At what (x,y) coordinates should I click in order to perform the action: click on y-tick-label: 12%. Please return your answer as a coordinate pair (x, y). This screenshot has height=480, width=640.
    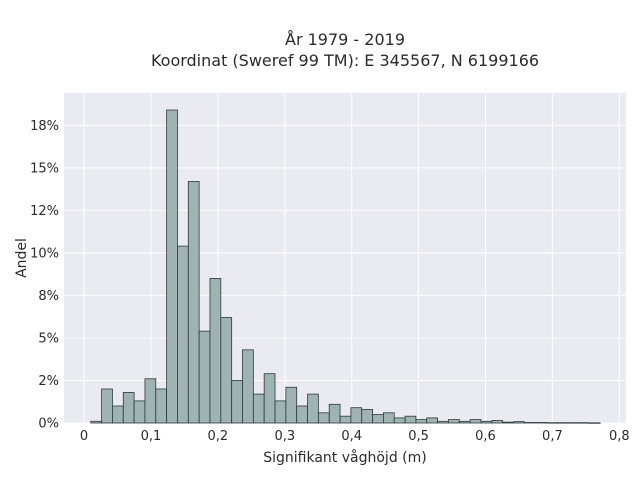
    Looking at the image, I should click on (44, 211).